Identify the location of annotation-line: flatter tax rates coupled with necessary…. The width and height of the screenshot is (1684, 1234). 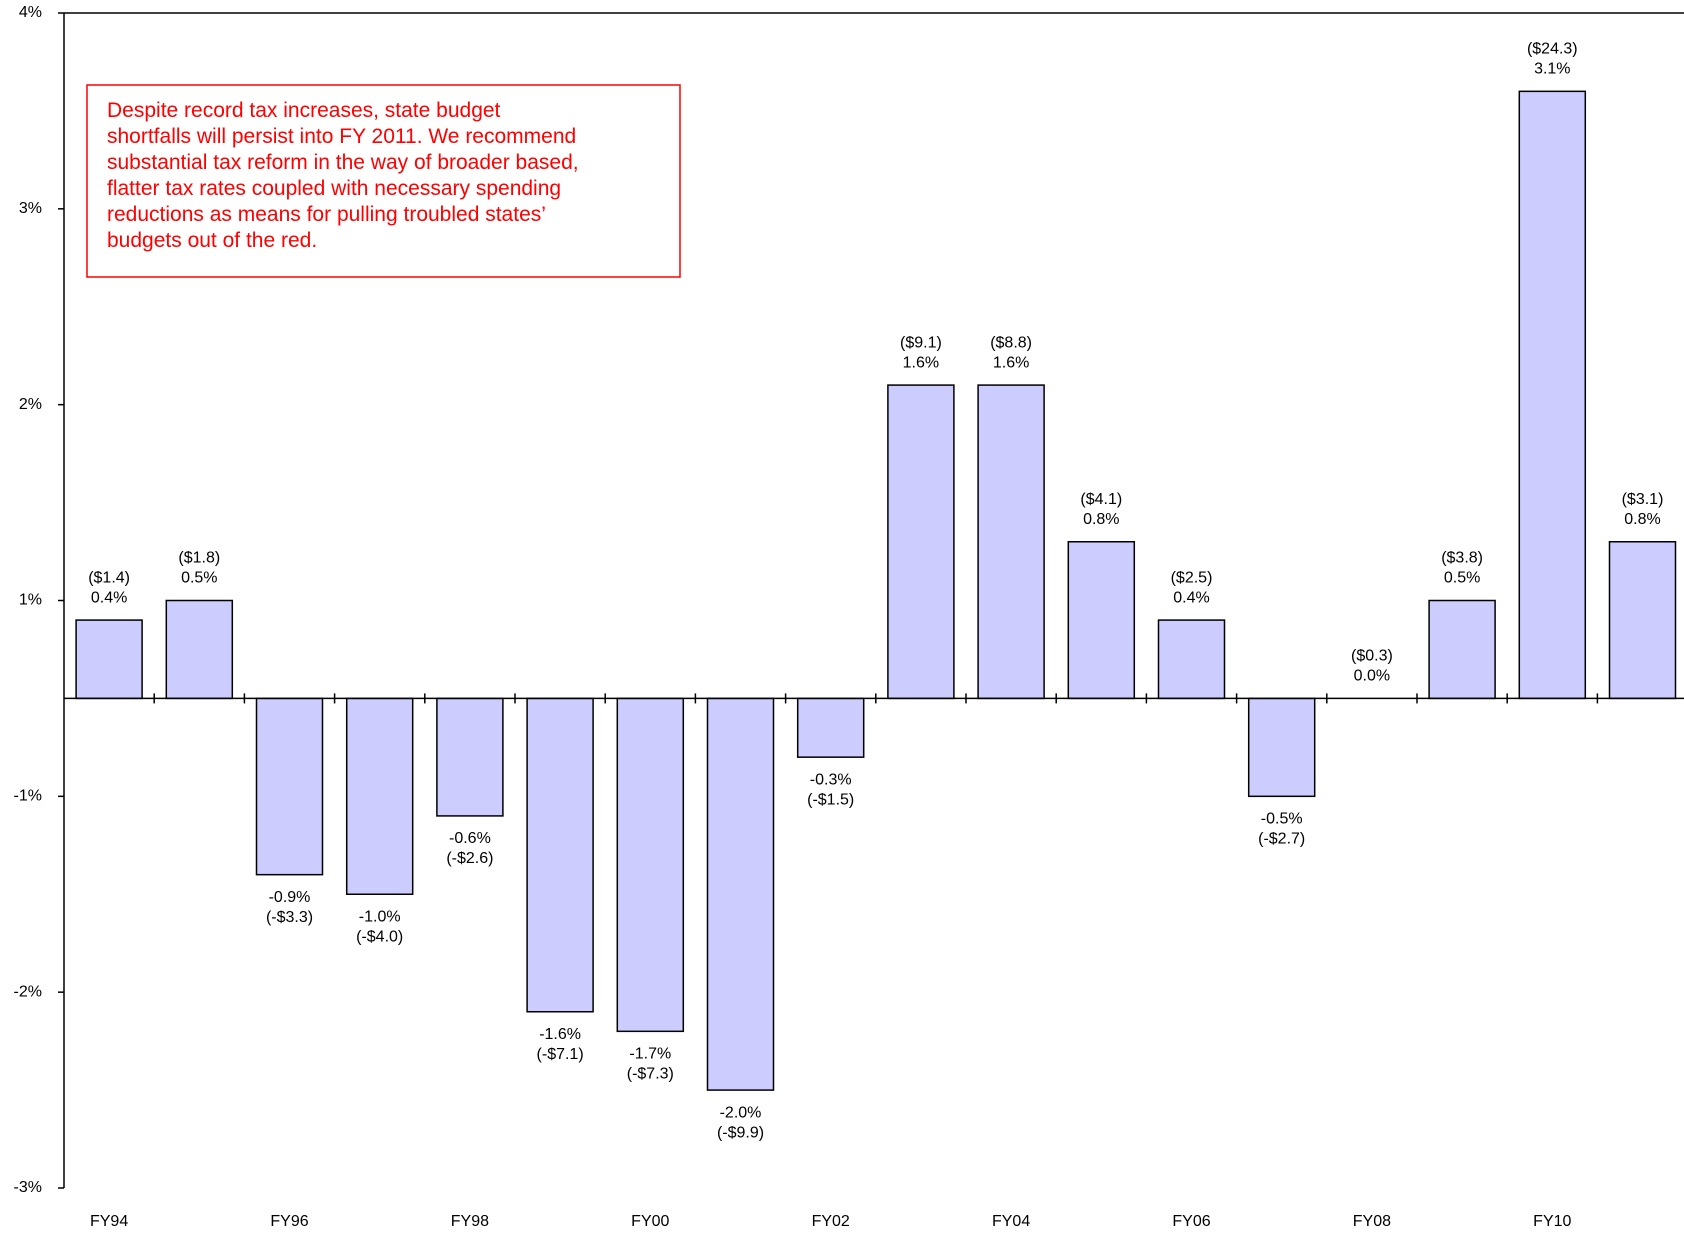
(334, 188).